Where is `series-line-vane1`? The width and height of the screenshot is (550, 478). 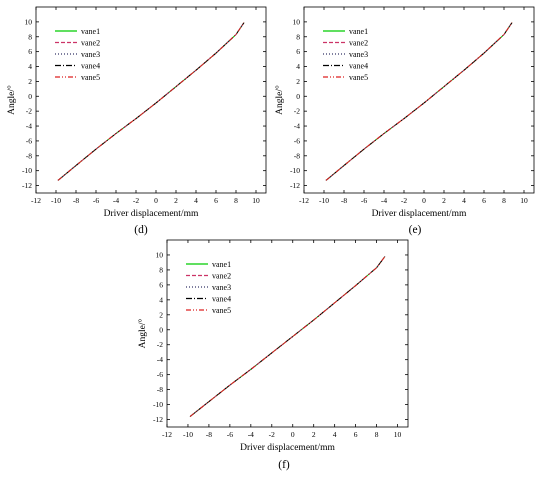 series-line-vane1 is located at coordinates (287, 336).